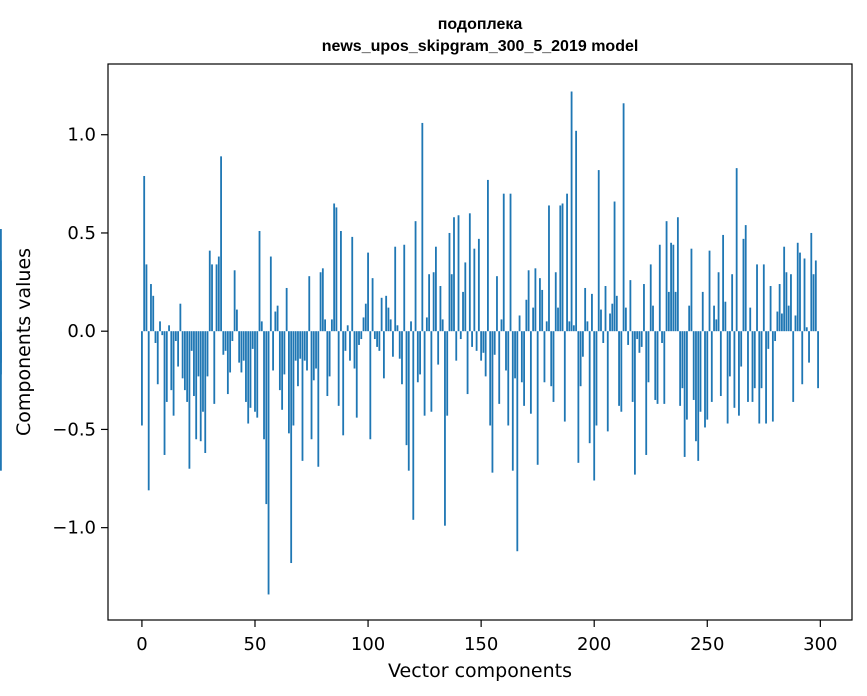 This screenshot has height=696, width=867. Describe the element at coordinates (487, 637) in the screenshot. I see `x-axis-ticks: 0 50 100 150 200 250 300` at that location.